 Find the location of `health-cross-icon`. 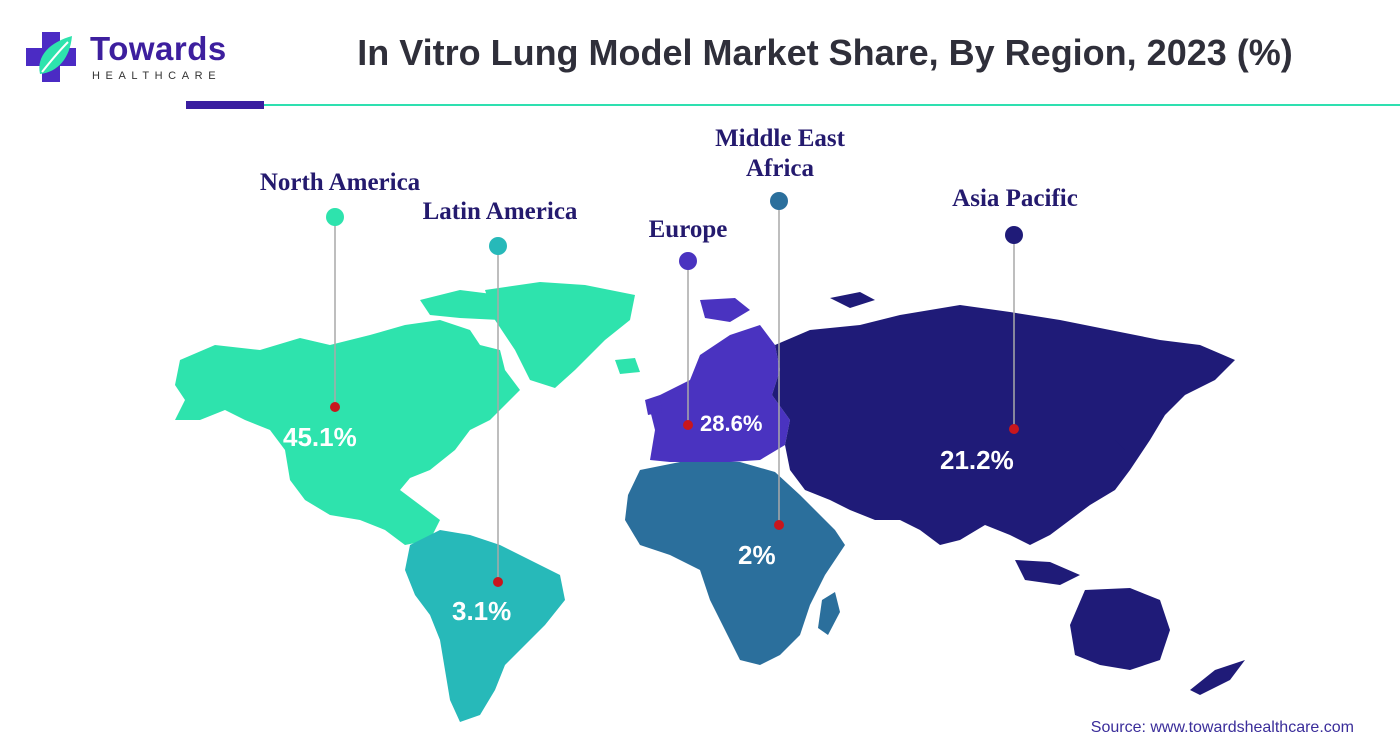

health-cross-icon is located at coordinates (51, 57).